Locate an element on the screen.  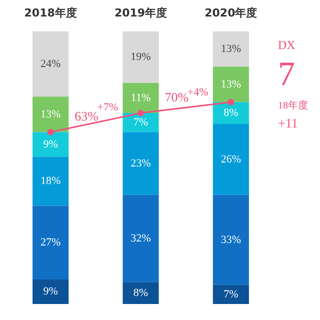
text: 18年度 is located at coordinates (293, 106).